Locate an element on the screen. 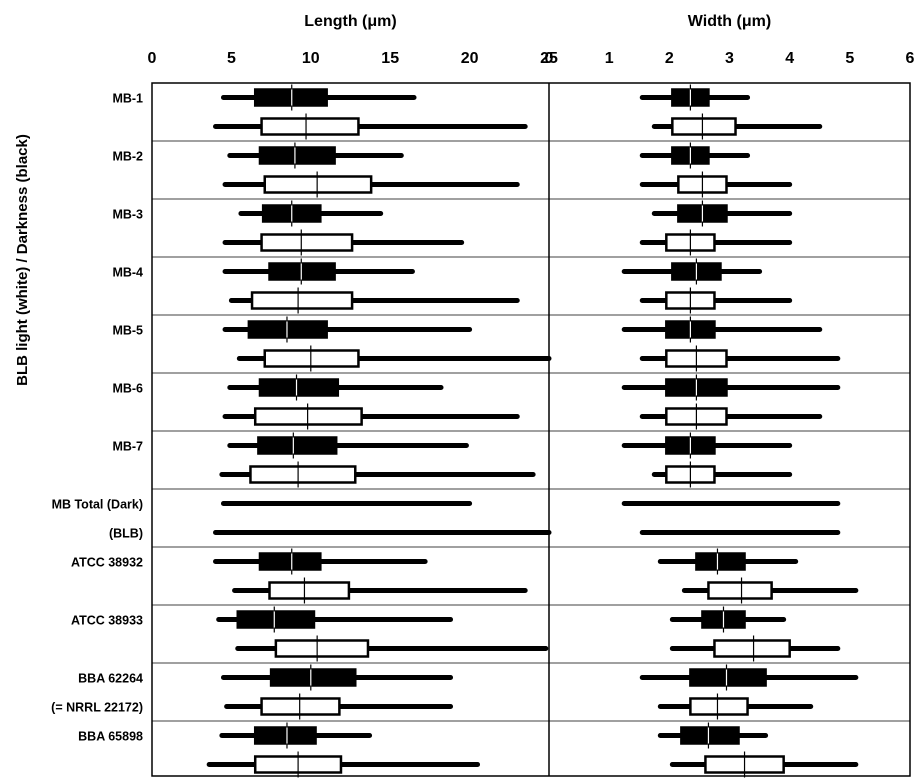  row-label: MB-4 is located at coordinates (127, 273).